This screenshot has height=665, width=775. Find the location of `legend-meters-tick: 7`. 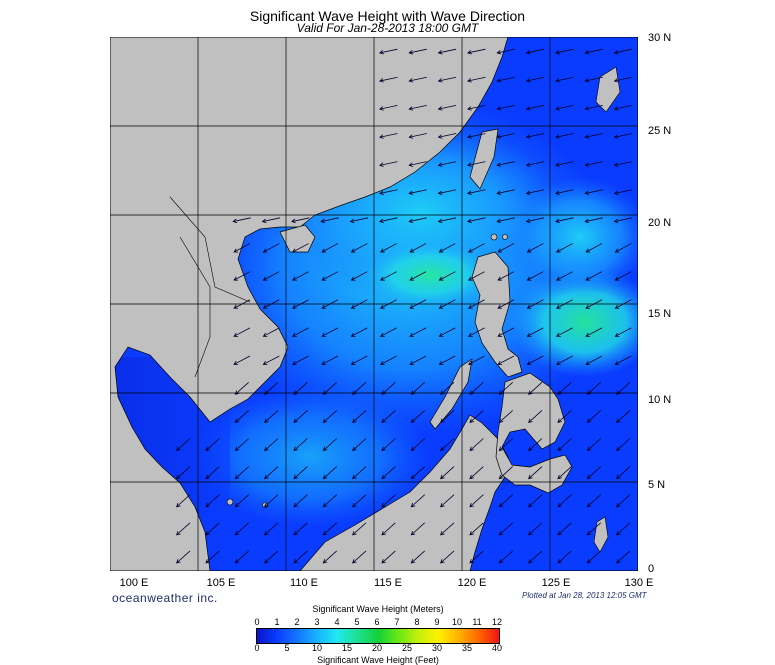

legend-meters-tick: 7 is located at coordinates (397, 622).